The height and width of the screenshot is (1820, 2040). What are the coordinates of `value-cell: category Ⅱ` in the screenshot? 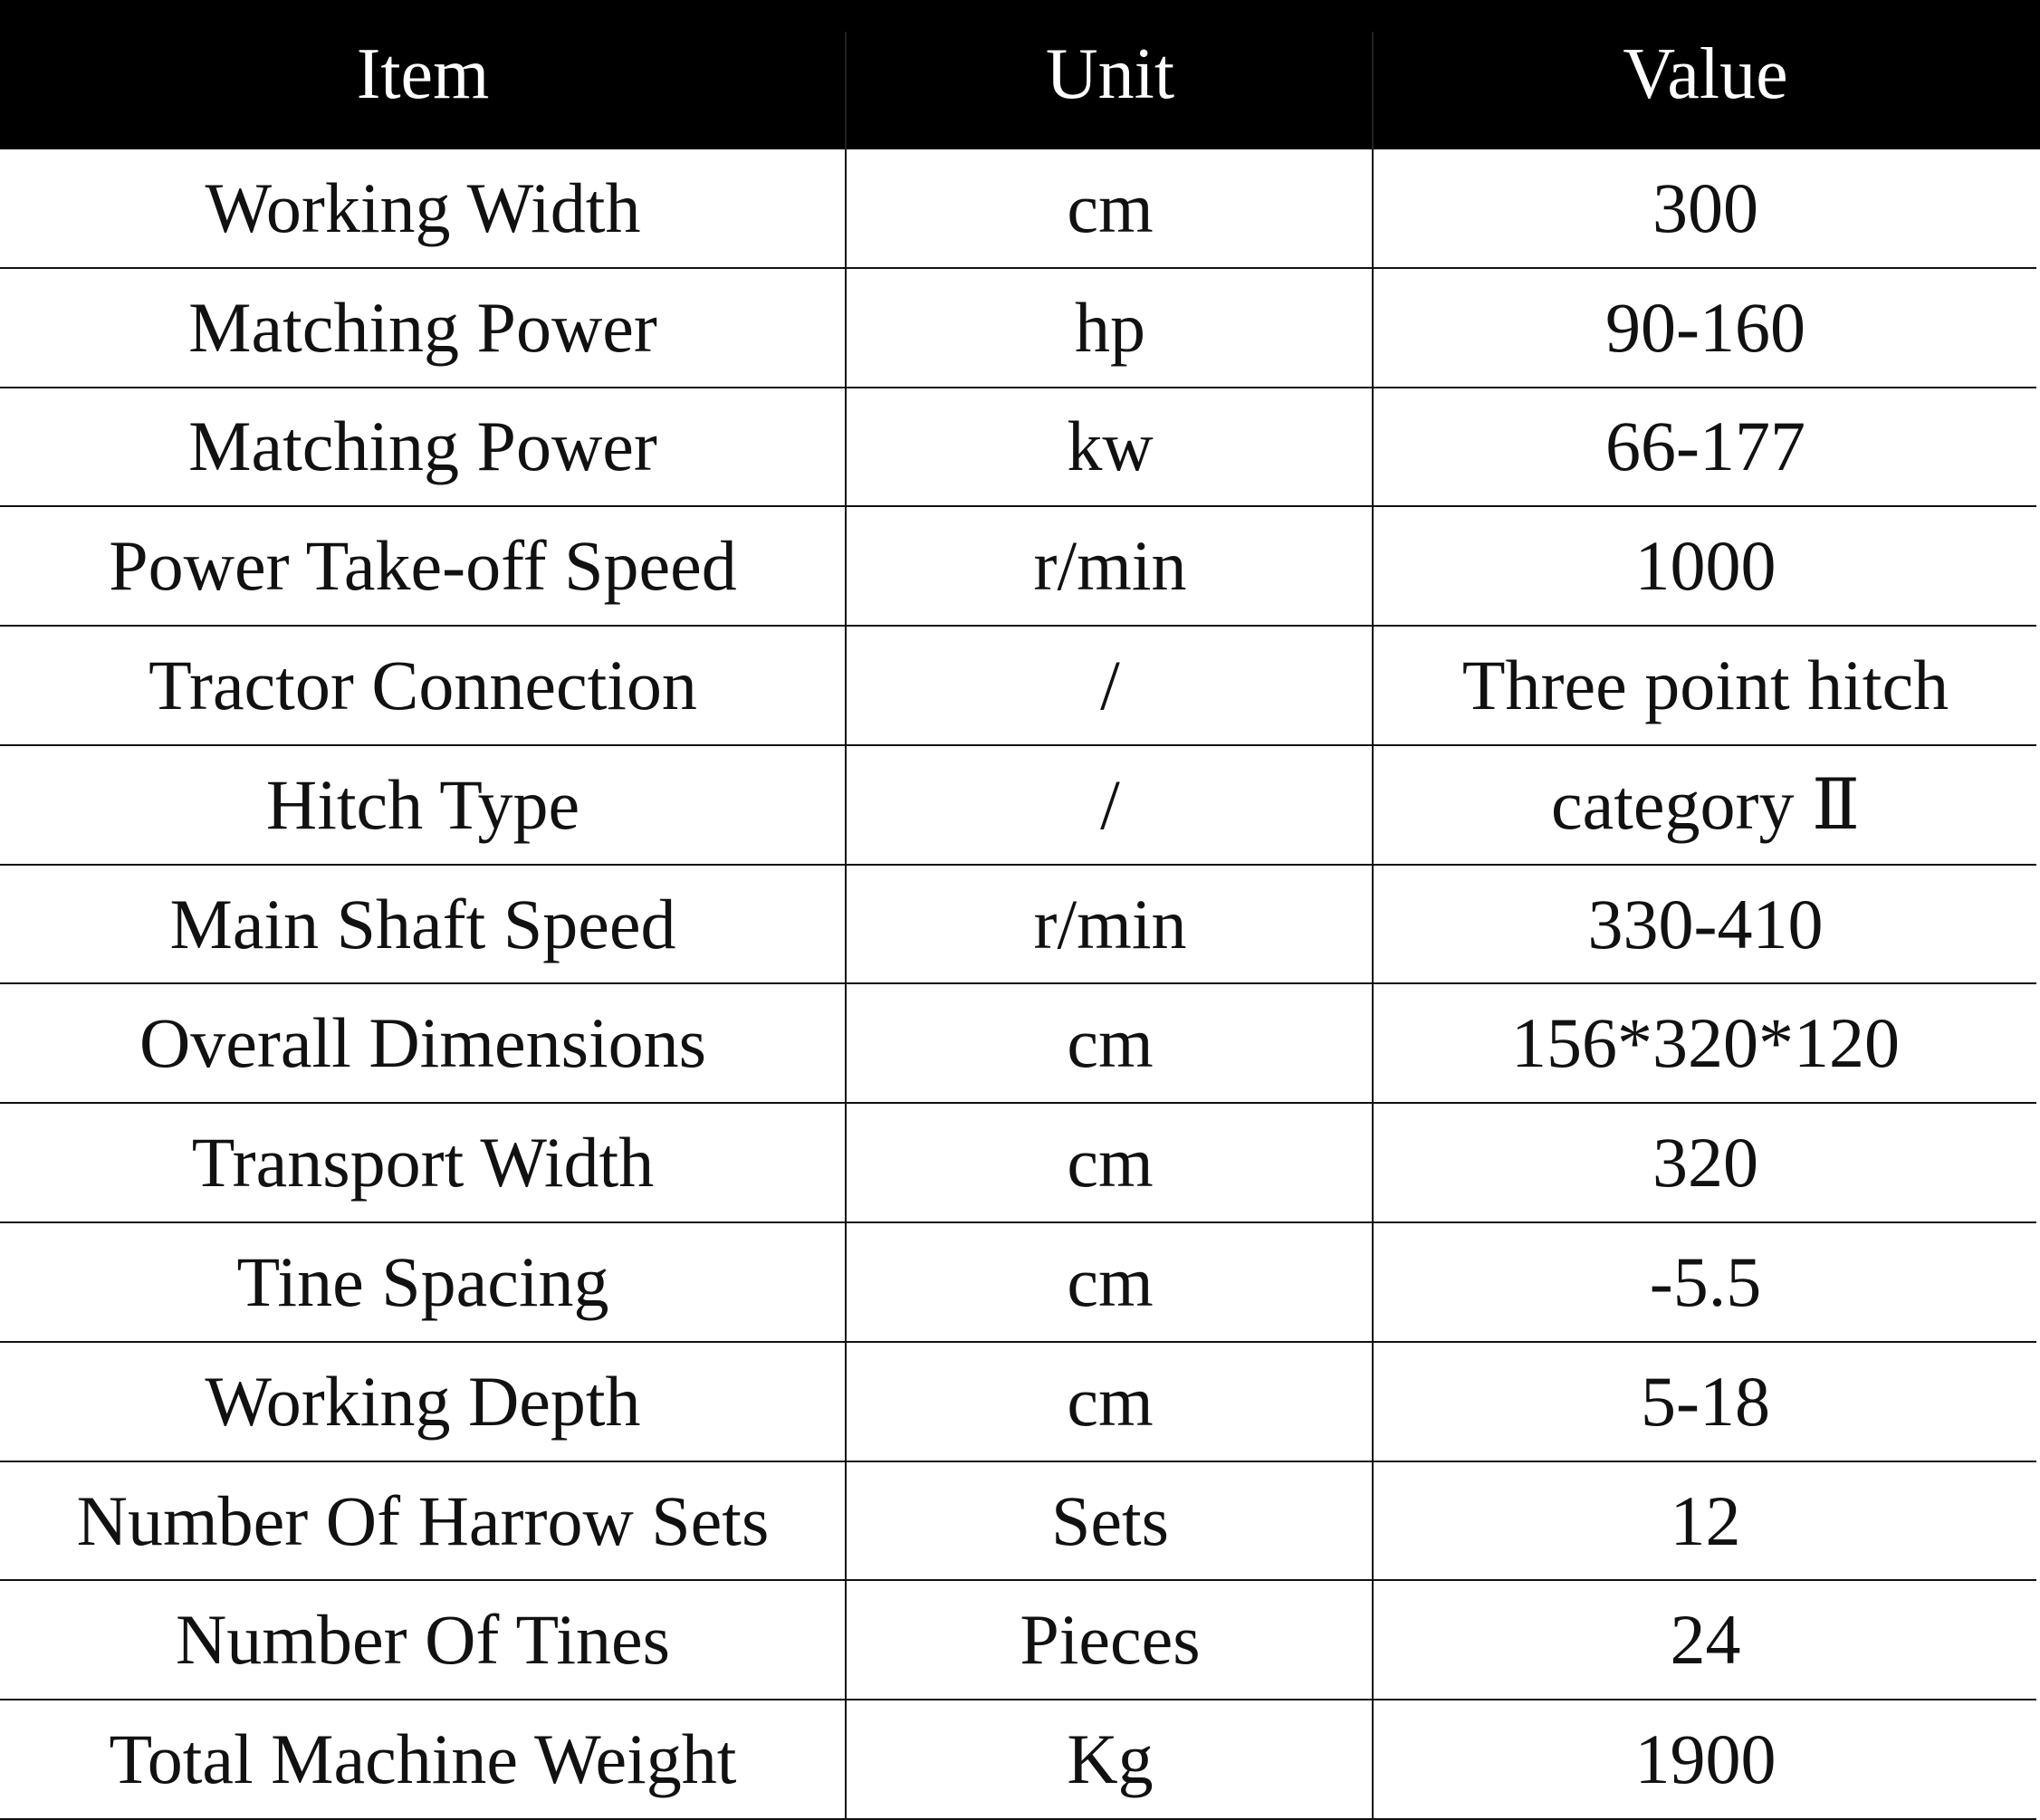 It's located at (1706, 804).